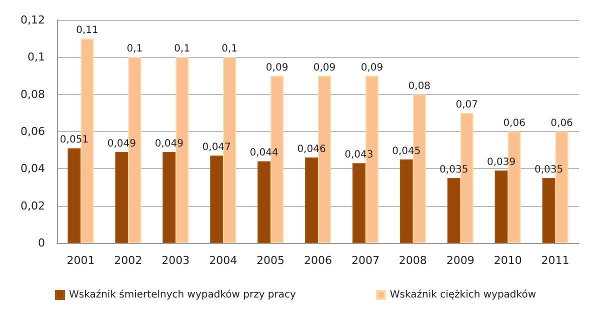 The width and height of the screenshot is (591, 325). I want to click on x-tick-label: 2009, so click(460, 260).